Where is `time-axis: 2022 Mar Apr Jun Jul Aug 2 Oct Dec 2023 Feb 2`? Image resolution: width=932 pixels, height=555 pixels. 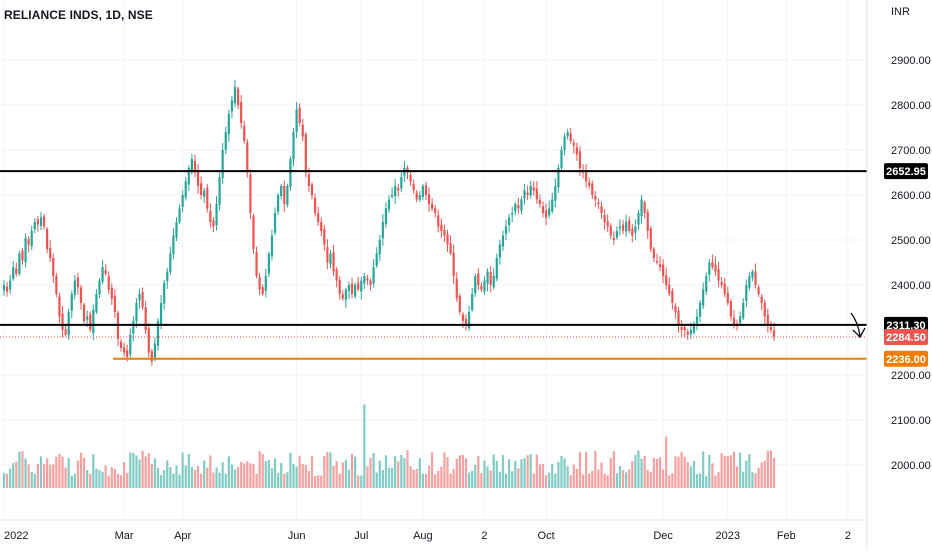
time-axis: 2022 Mar Apr Jun Jul Aug 2 Oct Dec 2023 Feb 2 is located at coordinates (427, 536).